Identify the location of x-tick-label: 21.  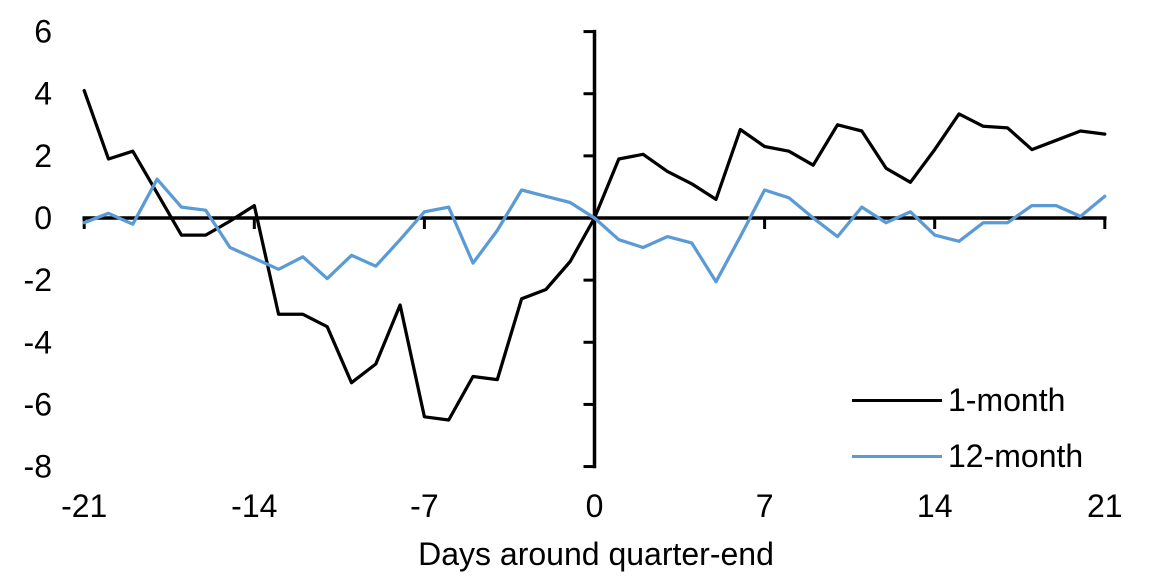
(1105, 506).